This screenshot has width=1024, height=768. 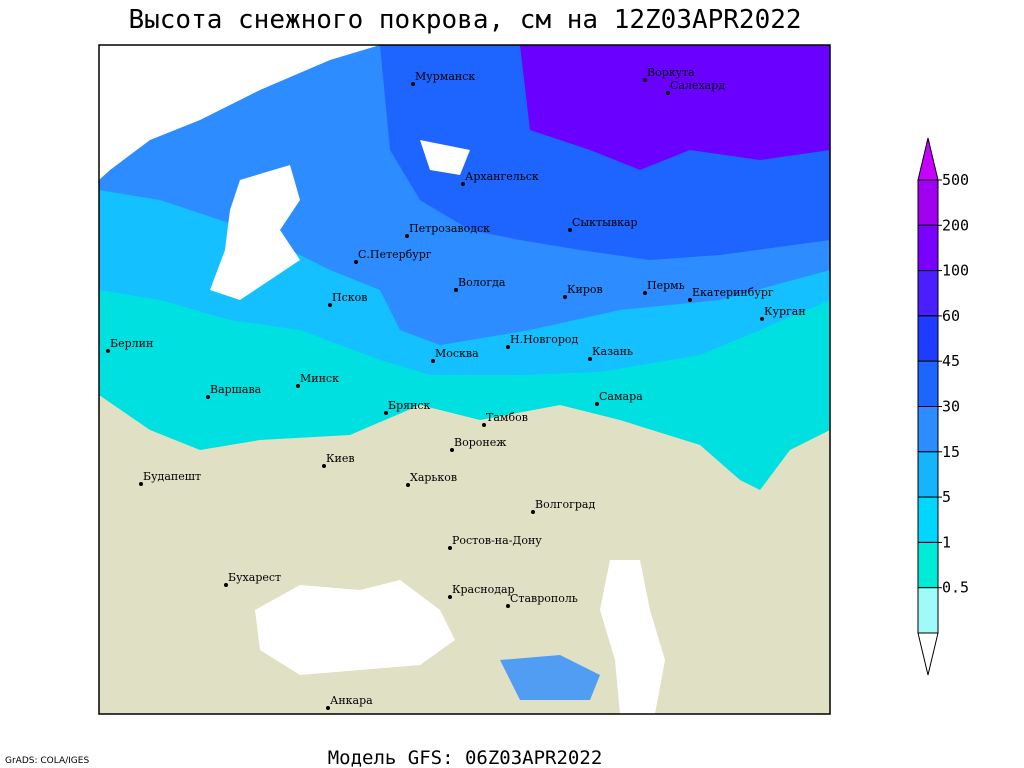 What do you see at coordinates (585, 289) in the screenshot?
I see `city-label: Киров` at bounding box center [585, 289].